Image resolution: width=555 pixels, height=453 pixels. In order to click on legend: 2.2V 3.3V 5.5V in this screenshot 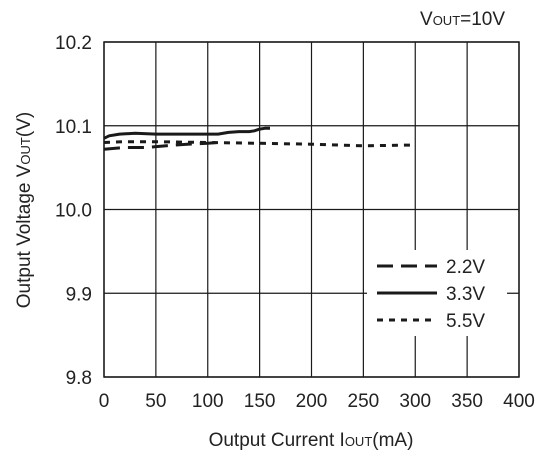, I will do `click(437, 293)`.